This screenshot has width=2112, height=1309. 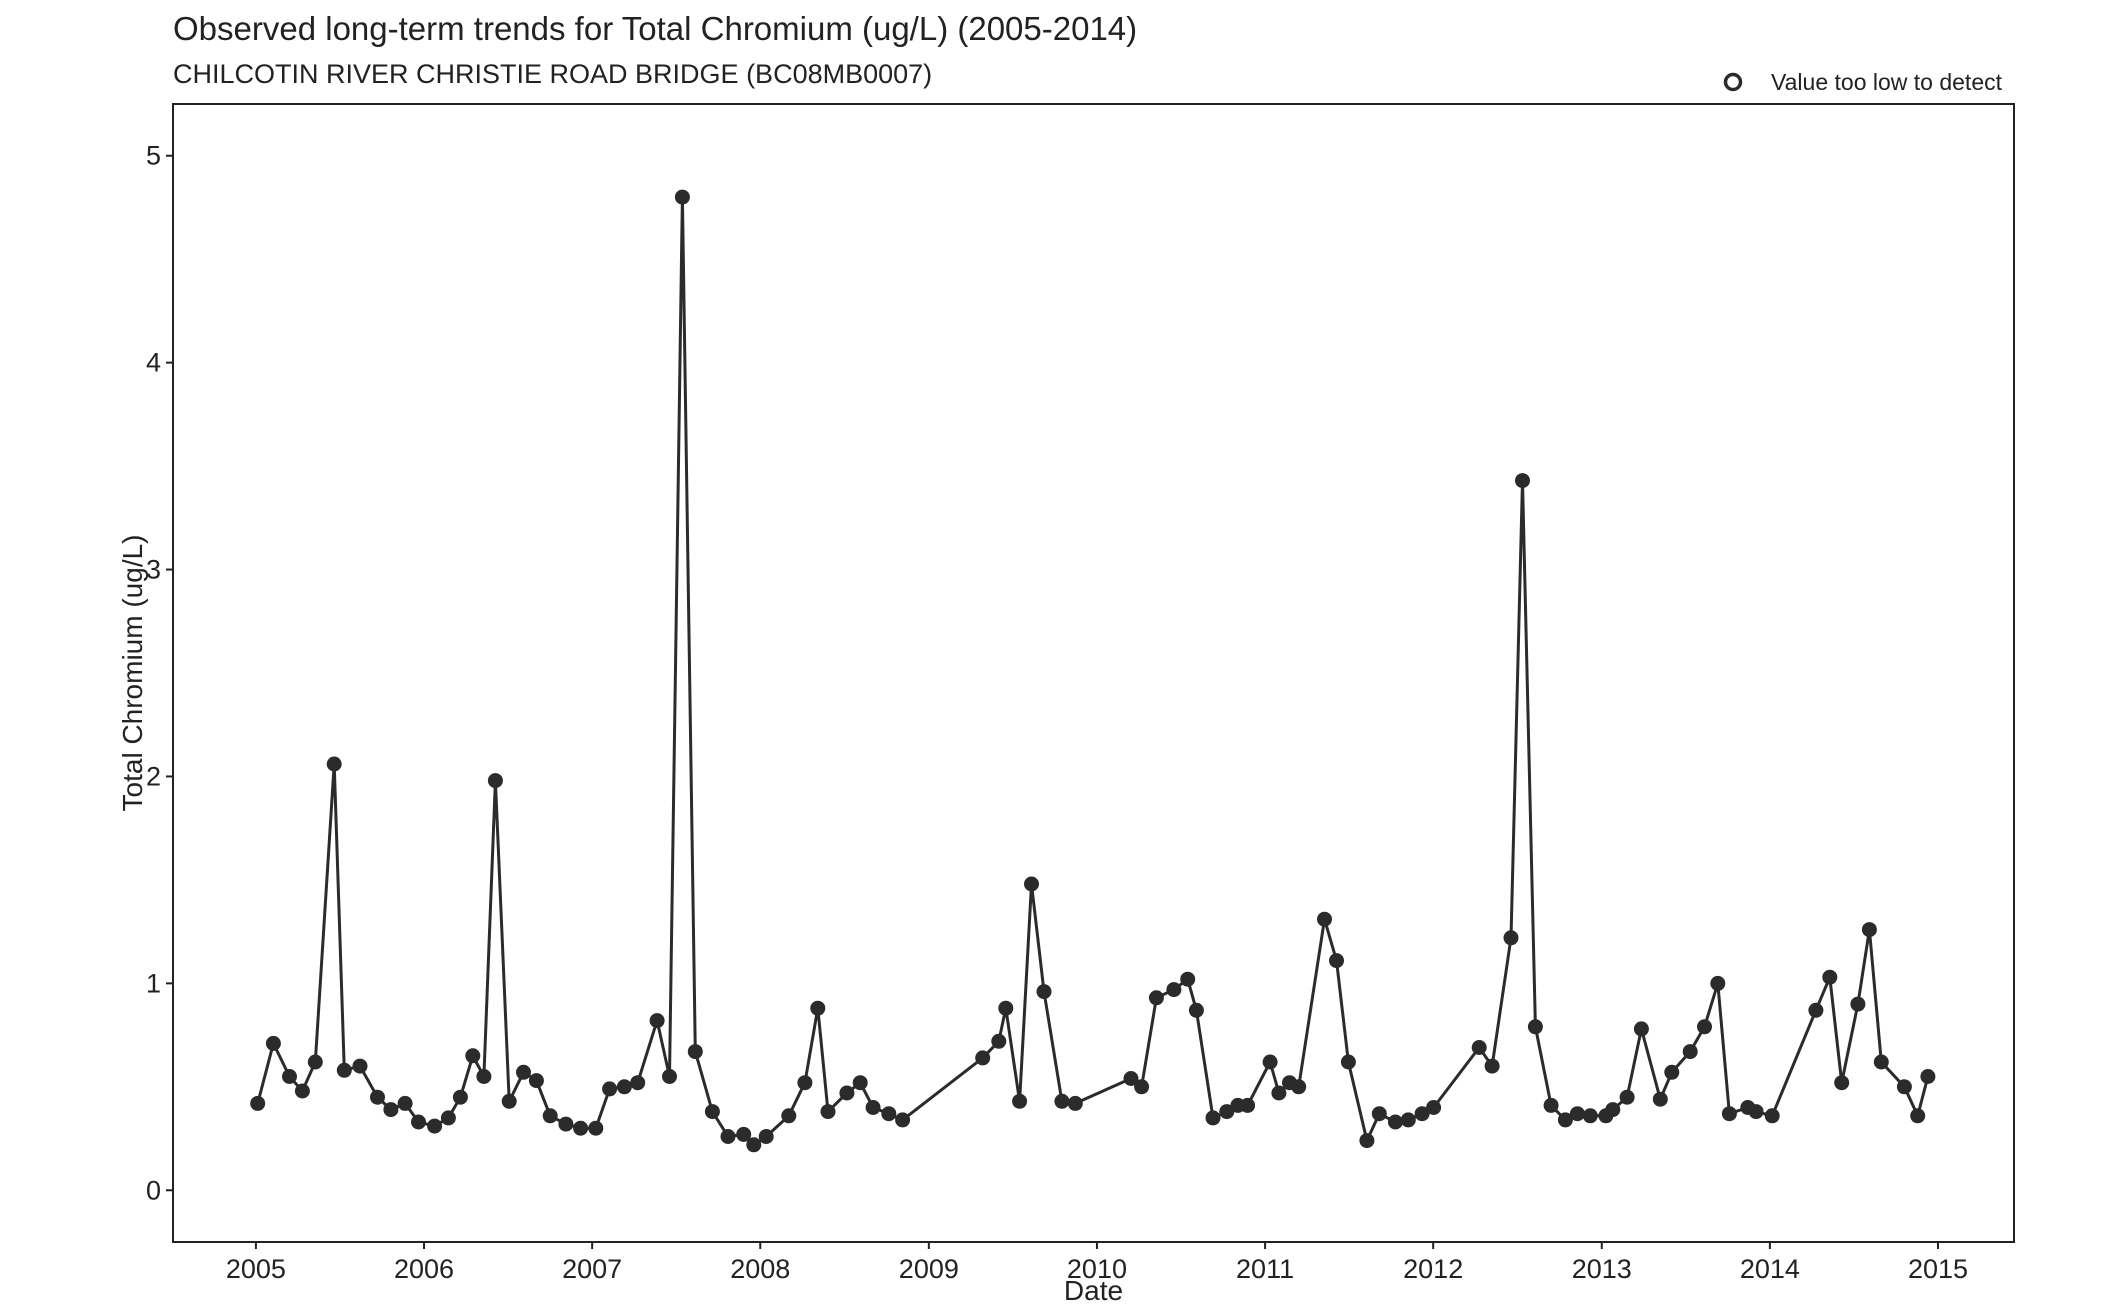 What do you see at coordinates (159, 673) in the screenshot?
I see `y-axis: 0 1 2 3 4 5` at bounding box center [159, 673].